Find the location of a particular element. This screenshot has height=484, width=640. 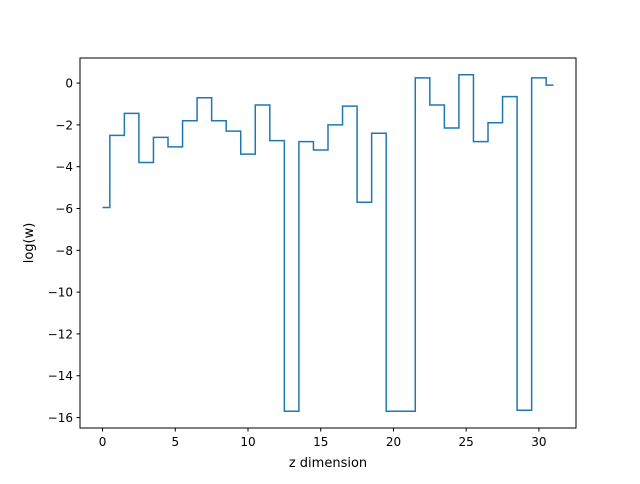

y-tick-label: −16 is located at coordinates (60, 418).